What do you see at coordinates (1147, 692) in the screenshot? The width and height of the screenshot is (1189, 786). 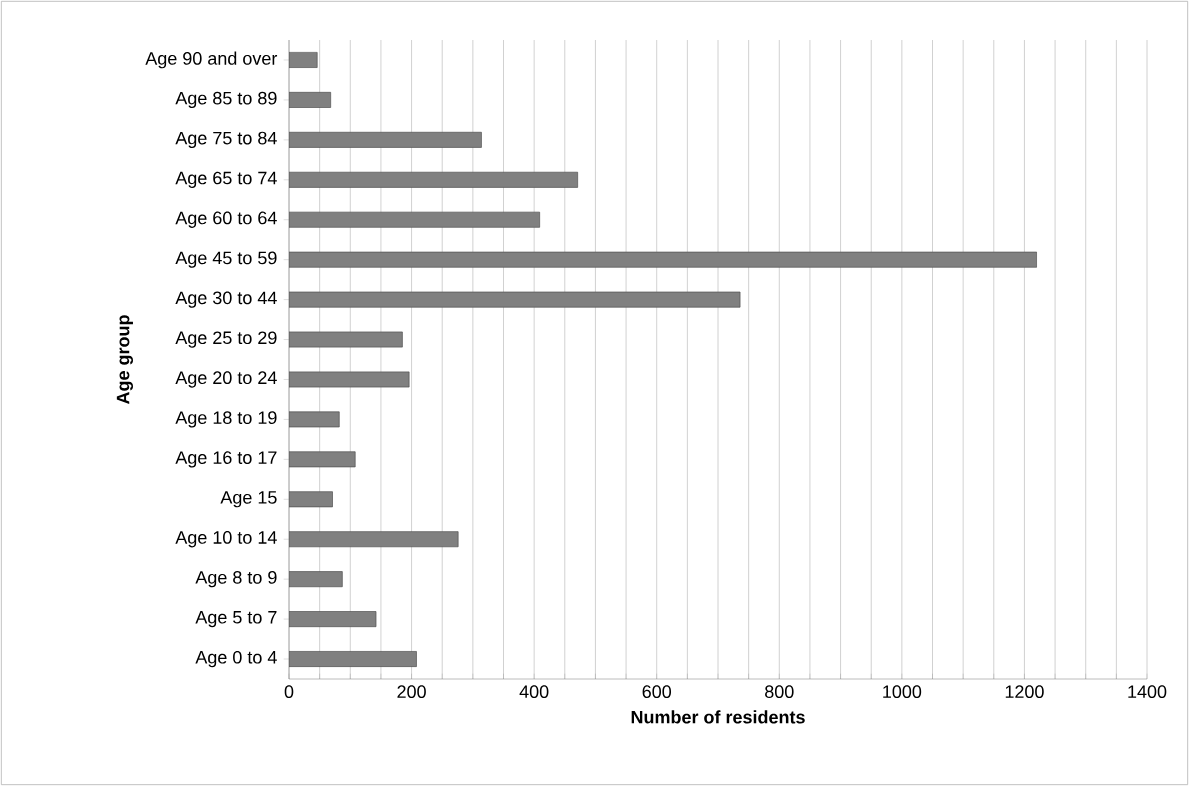 I see `x-tick-label: 1400` at bounding box center [1147, 692].